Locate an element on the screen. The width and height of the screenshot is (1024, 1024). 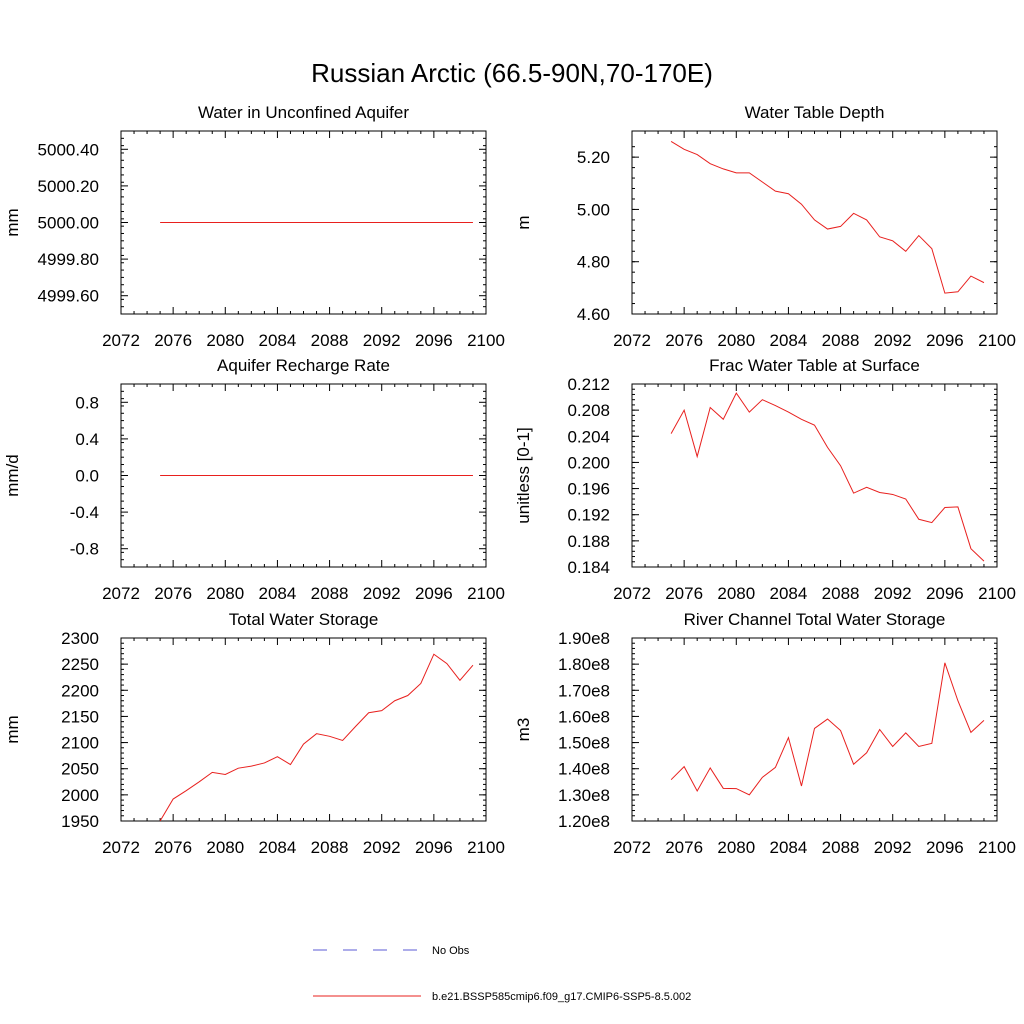
y-tick-label: 2150 is located at coordinates (80, 716).